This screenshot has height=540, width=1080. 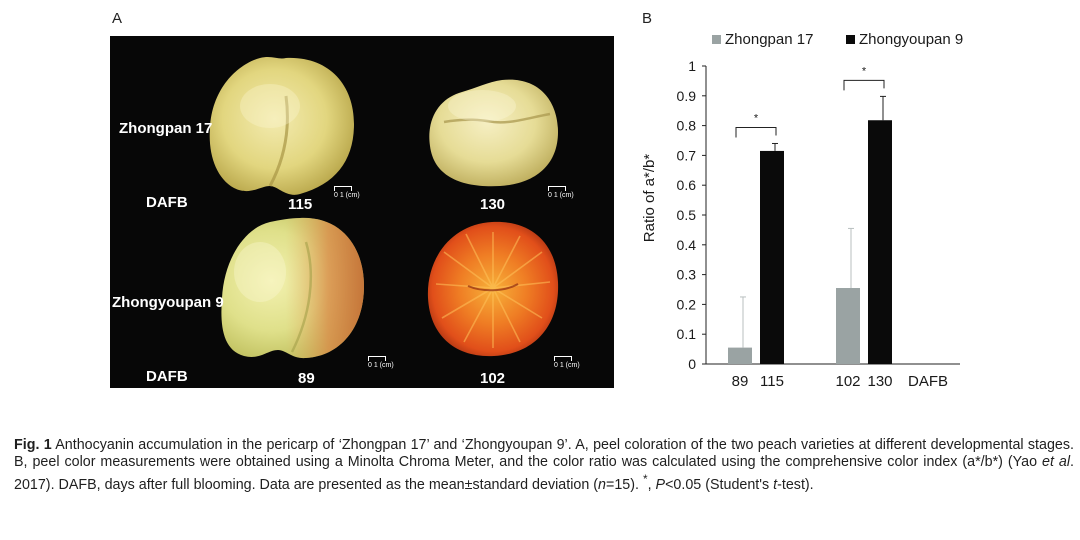 I want to click on legend-label: Zhongyoupan 9, so click(x=911, y=39).